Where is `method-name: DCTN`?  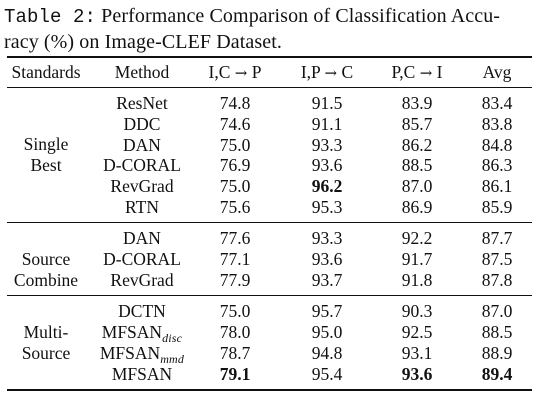 method-name: DCTN is located at coordinates (142, 311).